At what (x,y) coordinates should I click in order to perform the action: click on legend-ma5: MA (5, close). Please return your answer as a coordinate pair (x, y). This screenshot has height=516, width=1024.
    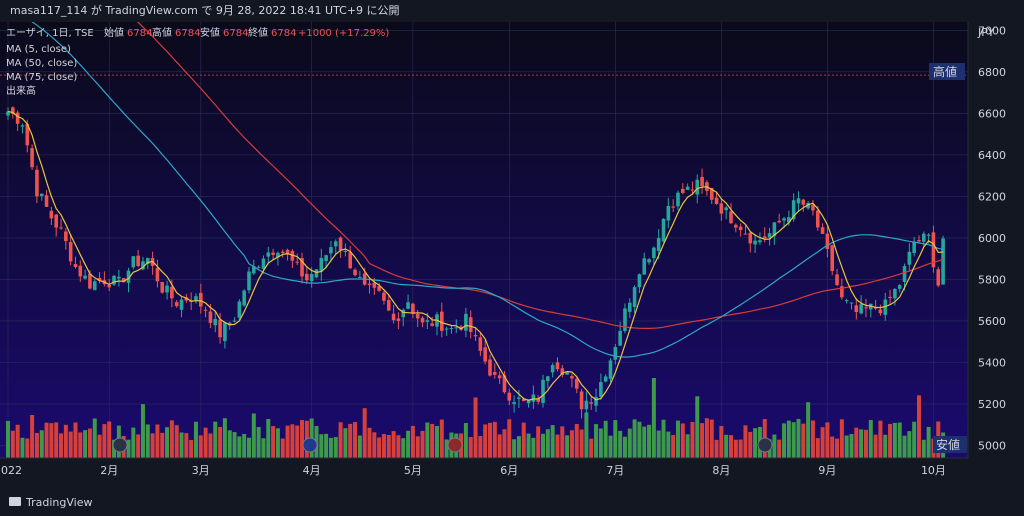
    Looking at the image, I should click on (38, 49).